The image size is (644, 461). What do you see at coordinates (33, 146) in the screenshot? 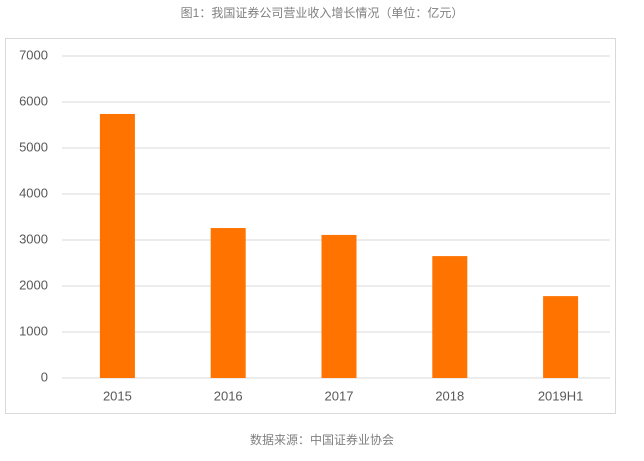
I see `y-tick-label: 5000` at bounding box center [33, 146].